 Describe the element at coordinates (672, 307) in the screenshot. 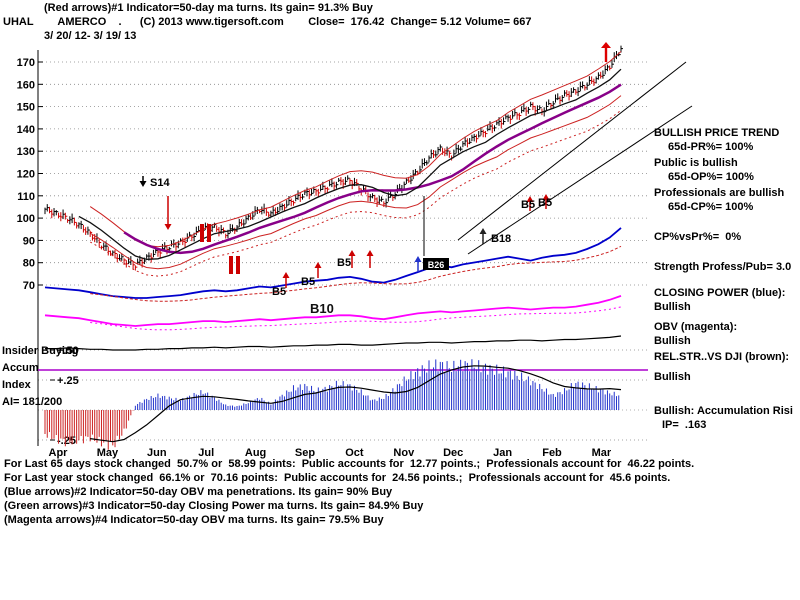

I see `analysis-line-9: Bullish` at that location.